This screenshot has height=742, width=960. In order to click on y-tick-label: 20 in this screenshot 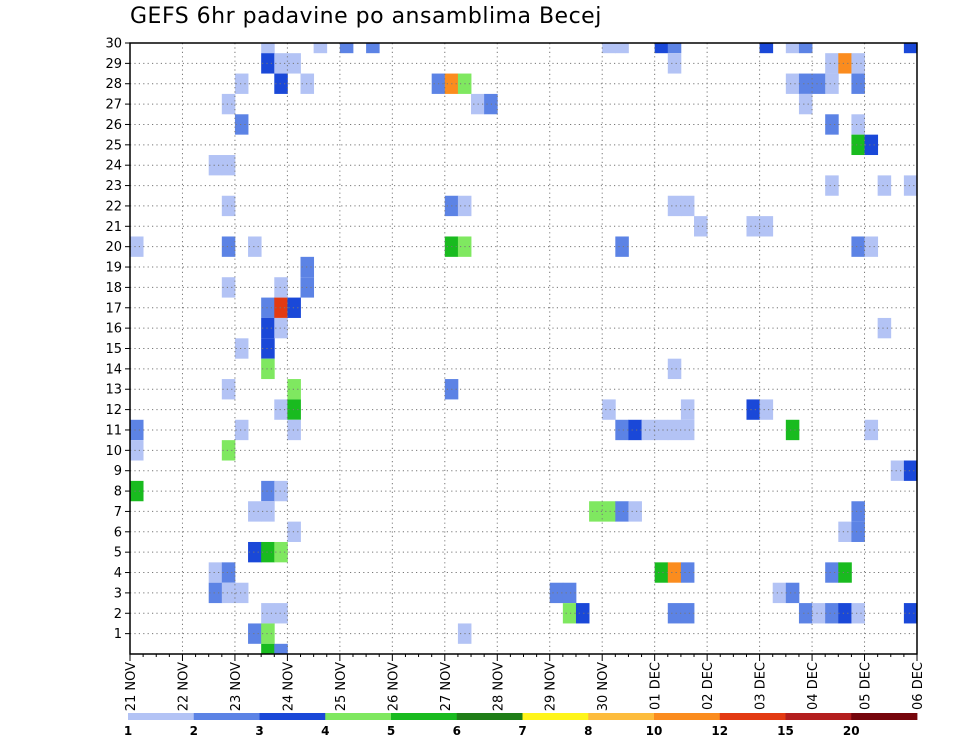, I will do `click(113, 247)`.